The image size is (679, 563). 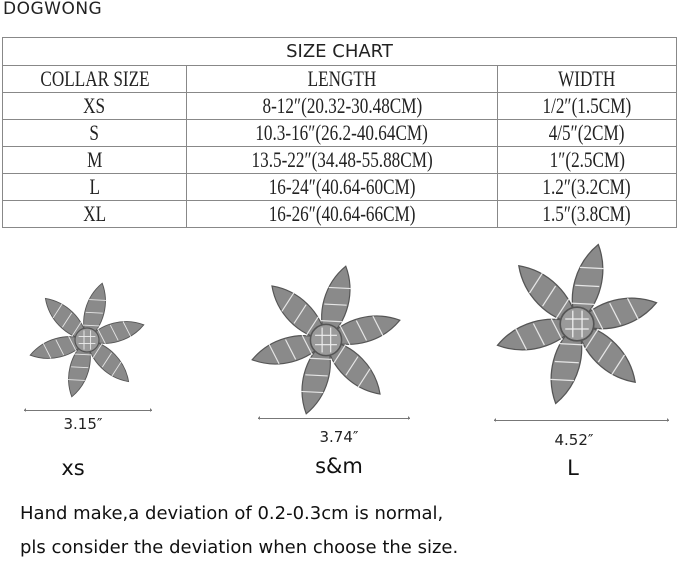 What do you see at coordinates (334, 418) in the screenshot?
I see `measure-line-sm` at bounding box center [334, 418].